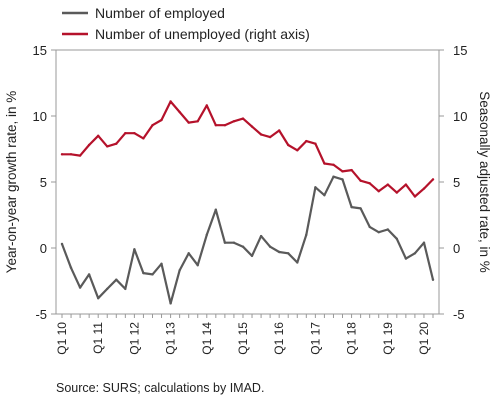 The image size is (490, 401). Describe the element at coordinates (279, 338) in the screenshot. I see `x-tick-label: Q1 16` at that location.